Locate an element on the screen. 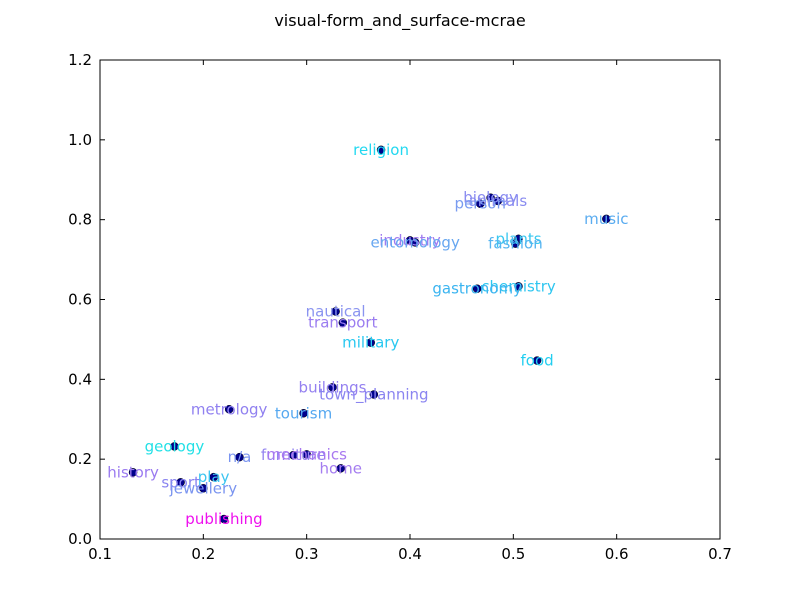  x-tick-label: 0.7 is located at coordinates (720, 554).